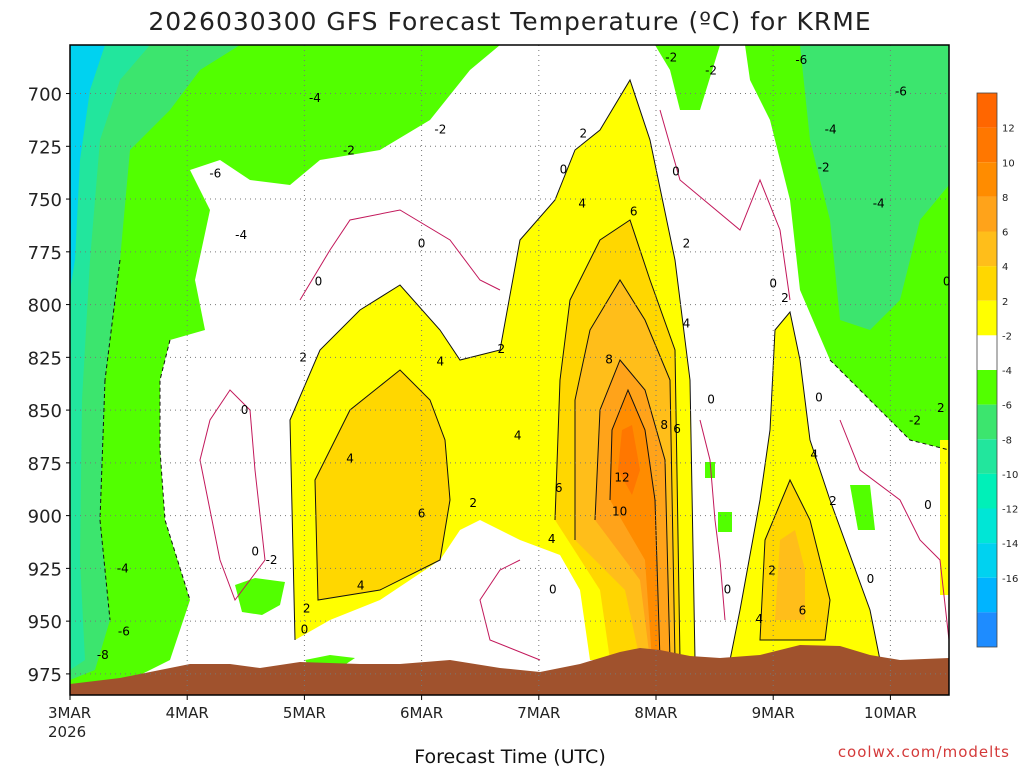 The height and width of the screenshot is (768, 1024). I want to click on colorbar-frame, so click(987, 370).